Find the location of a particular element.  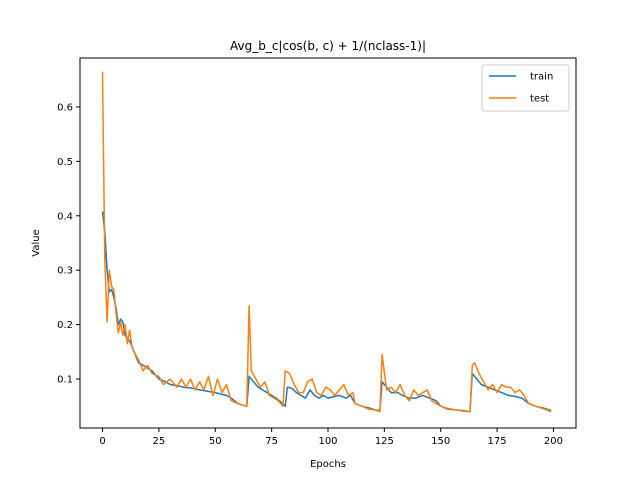

x-tick-label: 75 is located at coordinates (271, 441).